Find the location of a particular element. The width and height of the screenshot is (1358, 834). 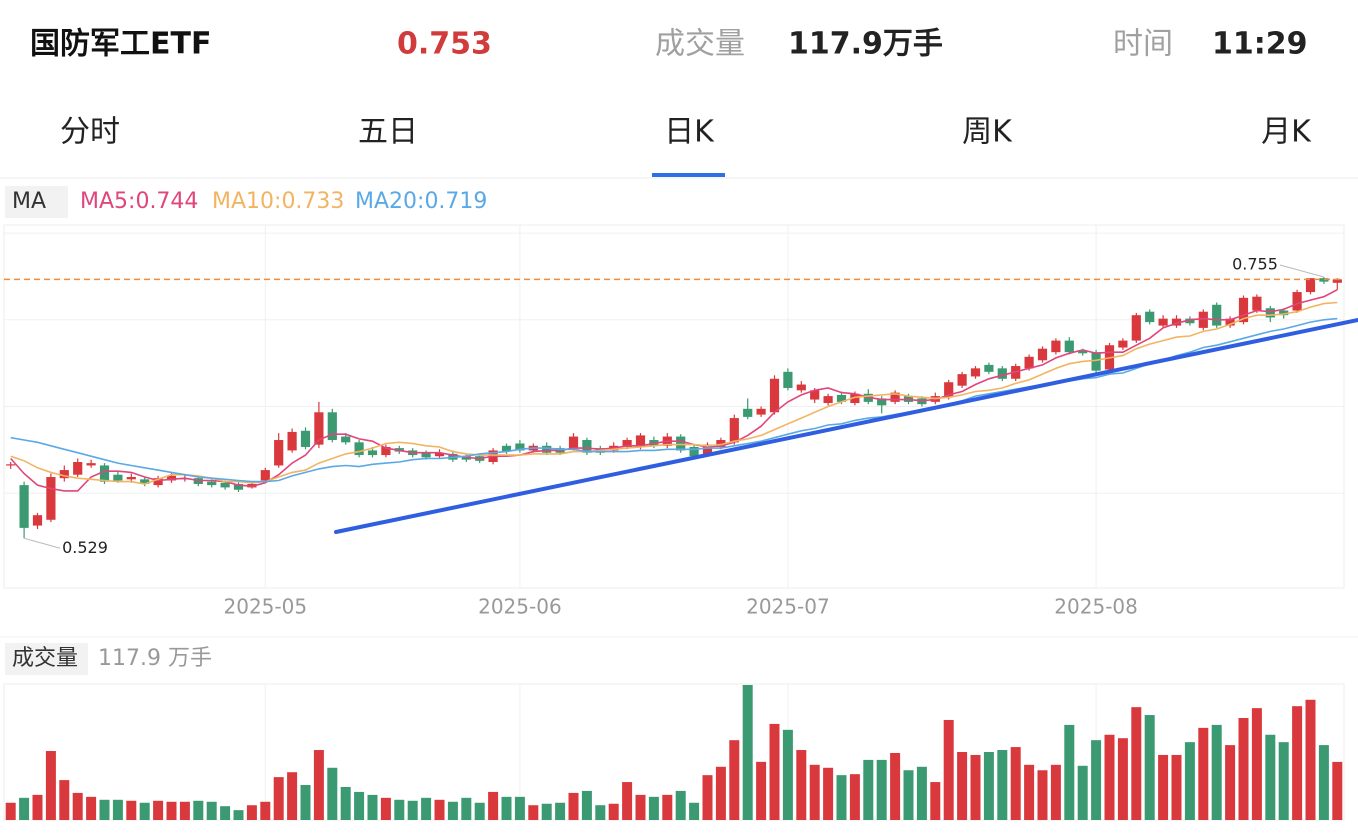

time-label: 时间 is located at coordinates (1143, 44).